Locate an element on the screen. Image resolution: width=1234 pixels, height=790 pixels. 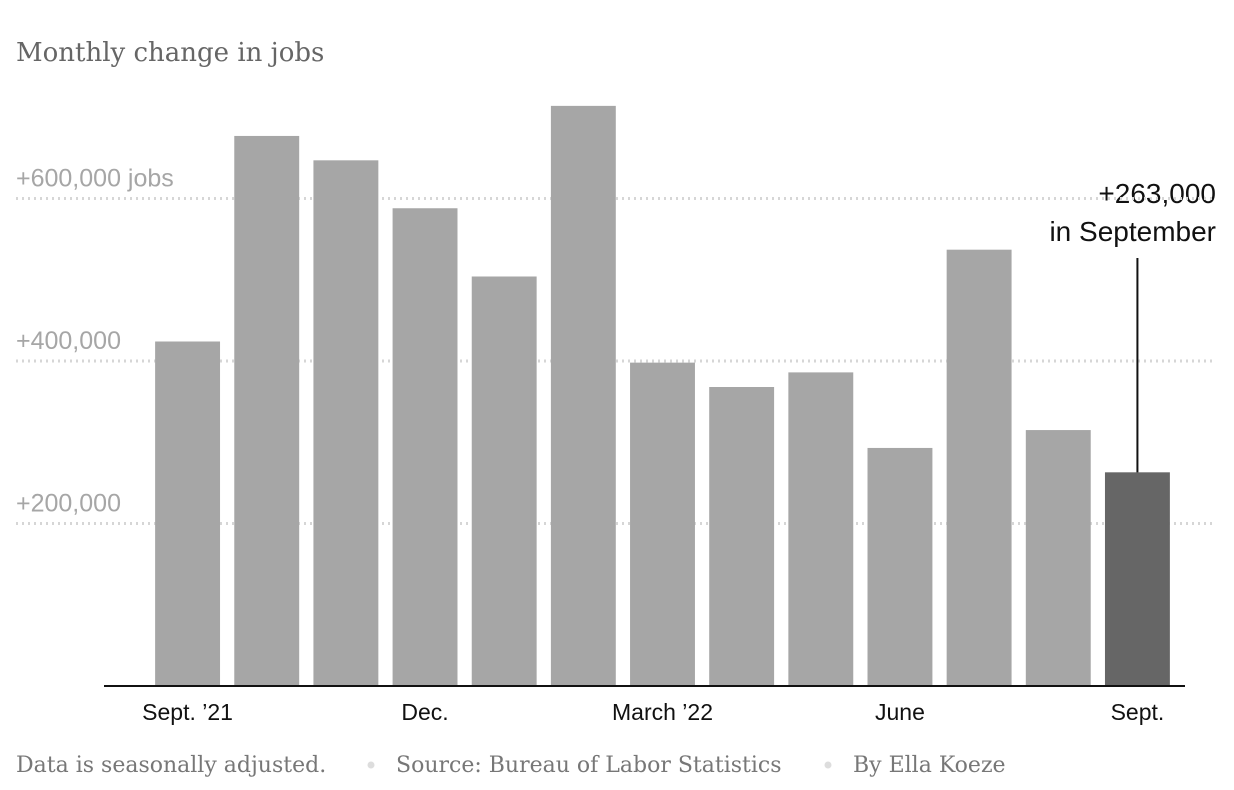
x-tick-label: Dec. is located at coordinates (424, 712).